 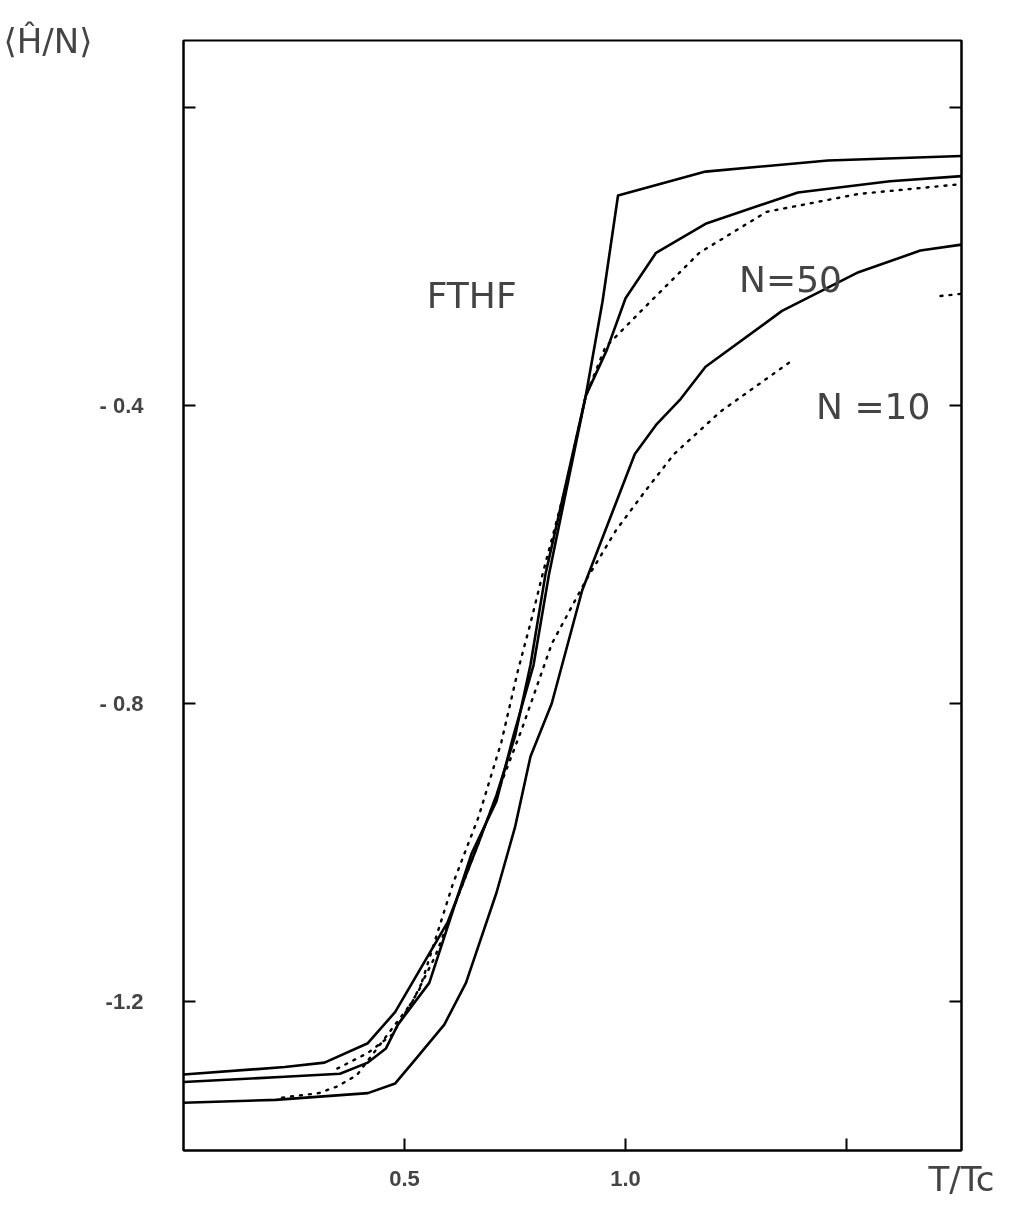 What do you see at coordinates (790, 279) in the screenshot?
I see `annotation: N=50` at bounding box center [790, 279].